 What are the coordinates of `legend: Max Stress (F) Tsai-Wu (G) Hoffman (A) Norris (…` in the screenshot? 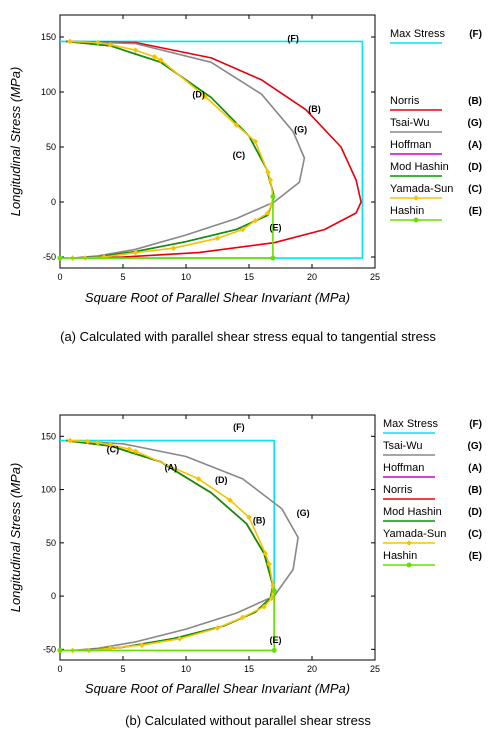 It's located at (432, 493).